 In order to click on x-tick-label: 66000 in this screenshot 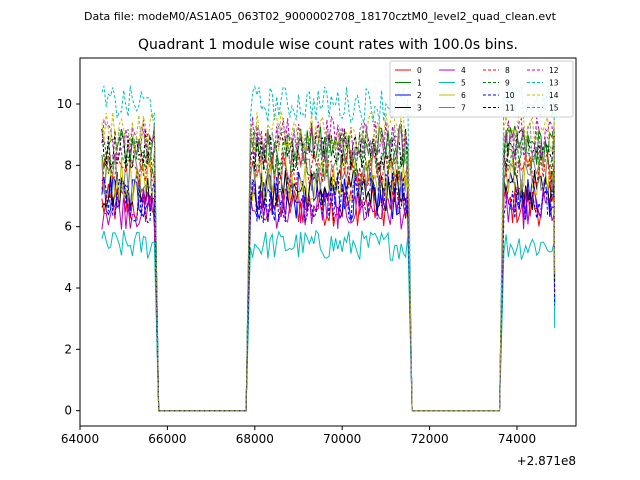, I will do `click(167, 439)`.